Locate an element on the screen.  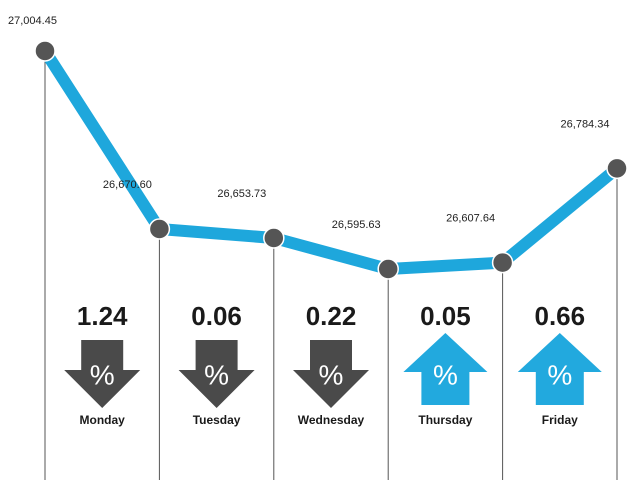
value-label: 26,670.60 is located at coordinates (127, 185).